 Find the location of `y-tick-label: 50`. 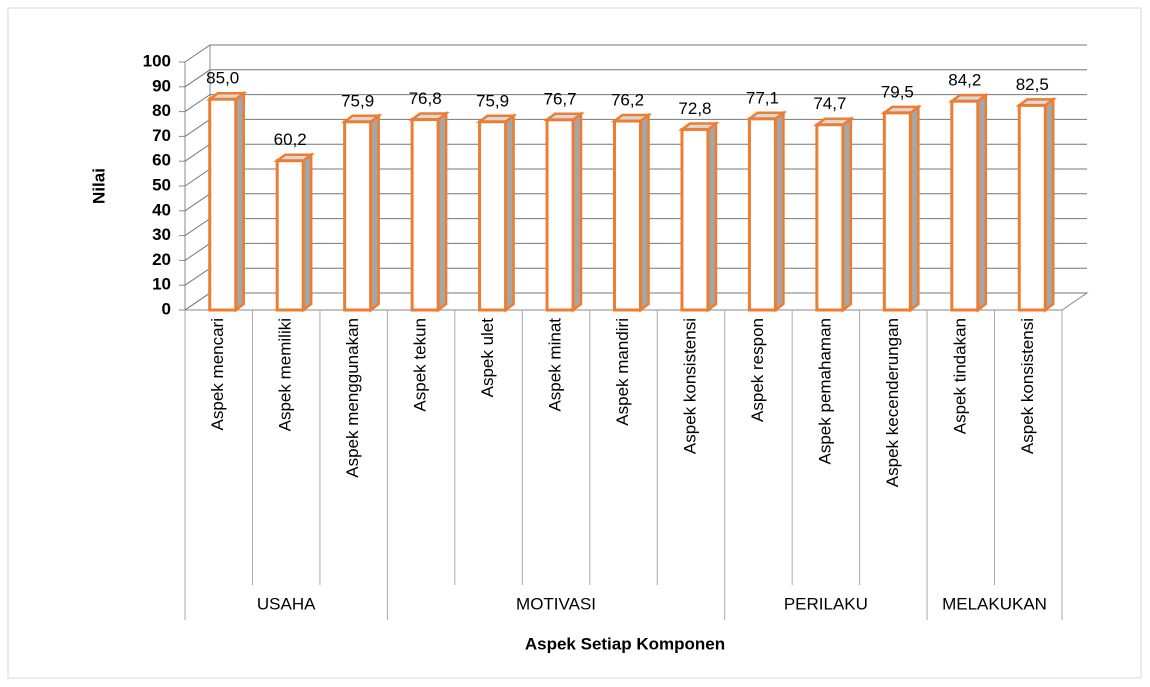

y-tick-label: 50 is located at coordinates (161, 184).